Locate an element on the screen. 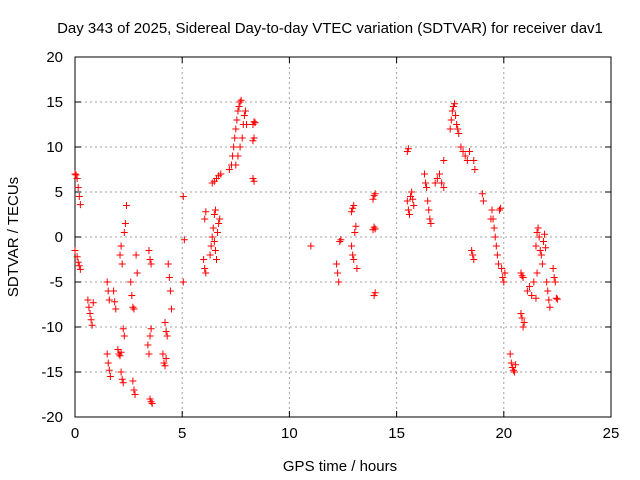 Image resolution: width=640 pixels, height=480 pixels. y-tick-label: 10 is located at coordinates (54, 147).